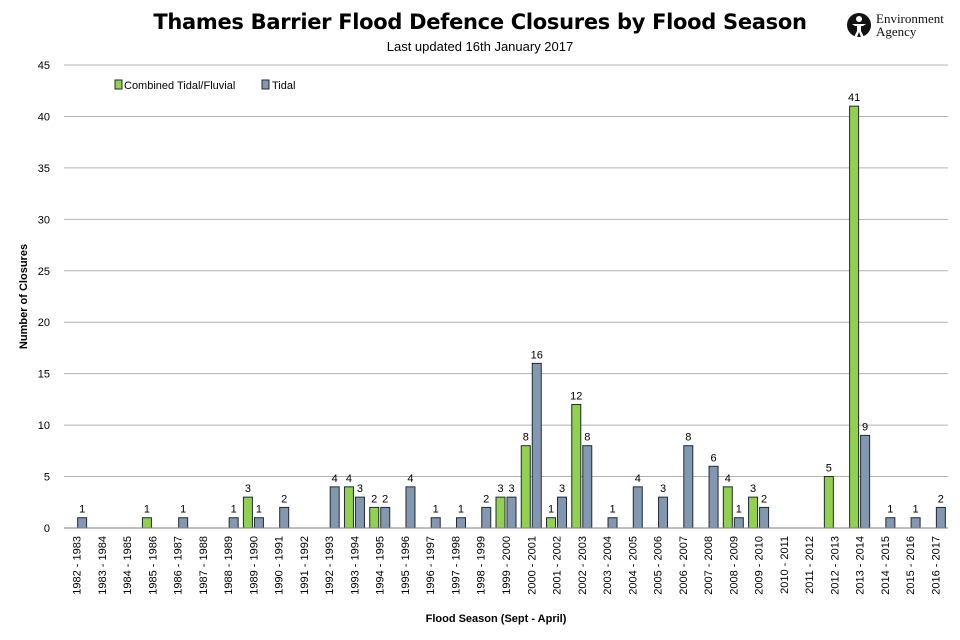 The height and width of the screenshot is (640, 960). Describe the element at coordinates (47, 529) in the screenshot. I see `y-tick-label: 0` at that location.